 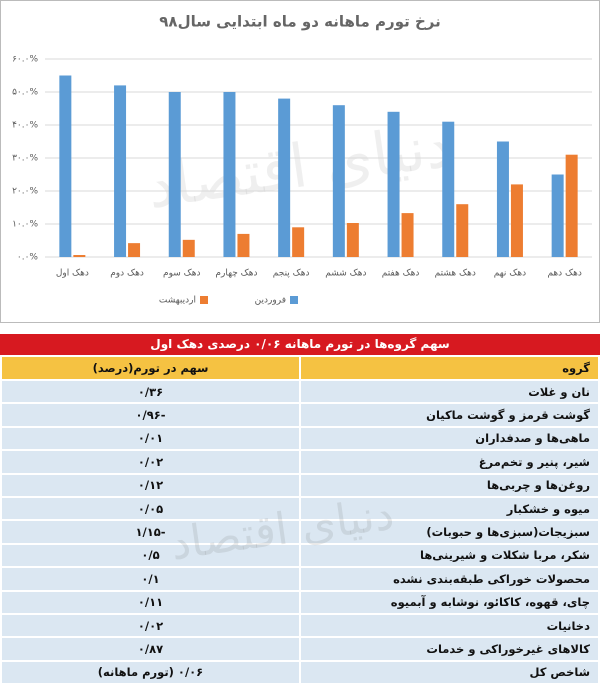 I want to click on table-row: روغن‌ها و چربی‌ها ۰/۱۲, so click(x=300, y=485).